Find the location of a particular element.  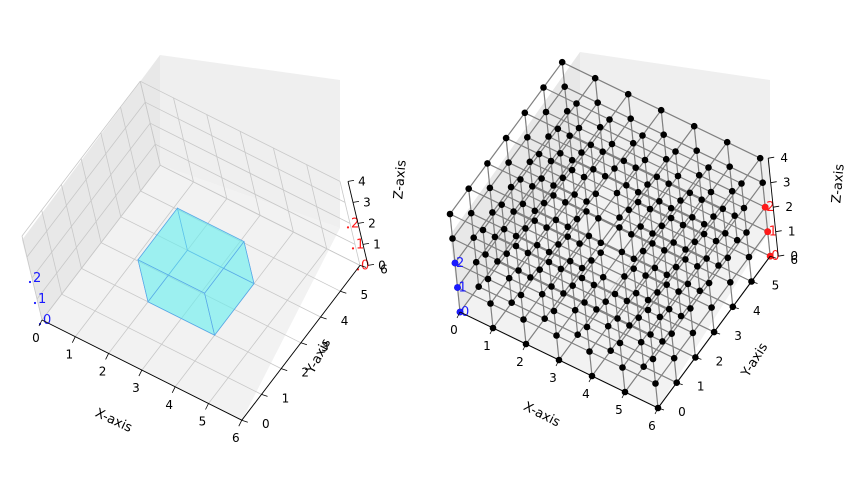

right-point-label-red-0: 0 is located at coordinates (775, 256).